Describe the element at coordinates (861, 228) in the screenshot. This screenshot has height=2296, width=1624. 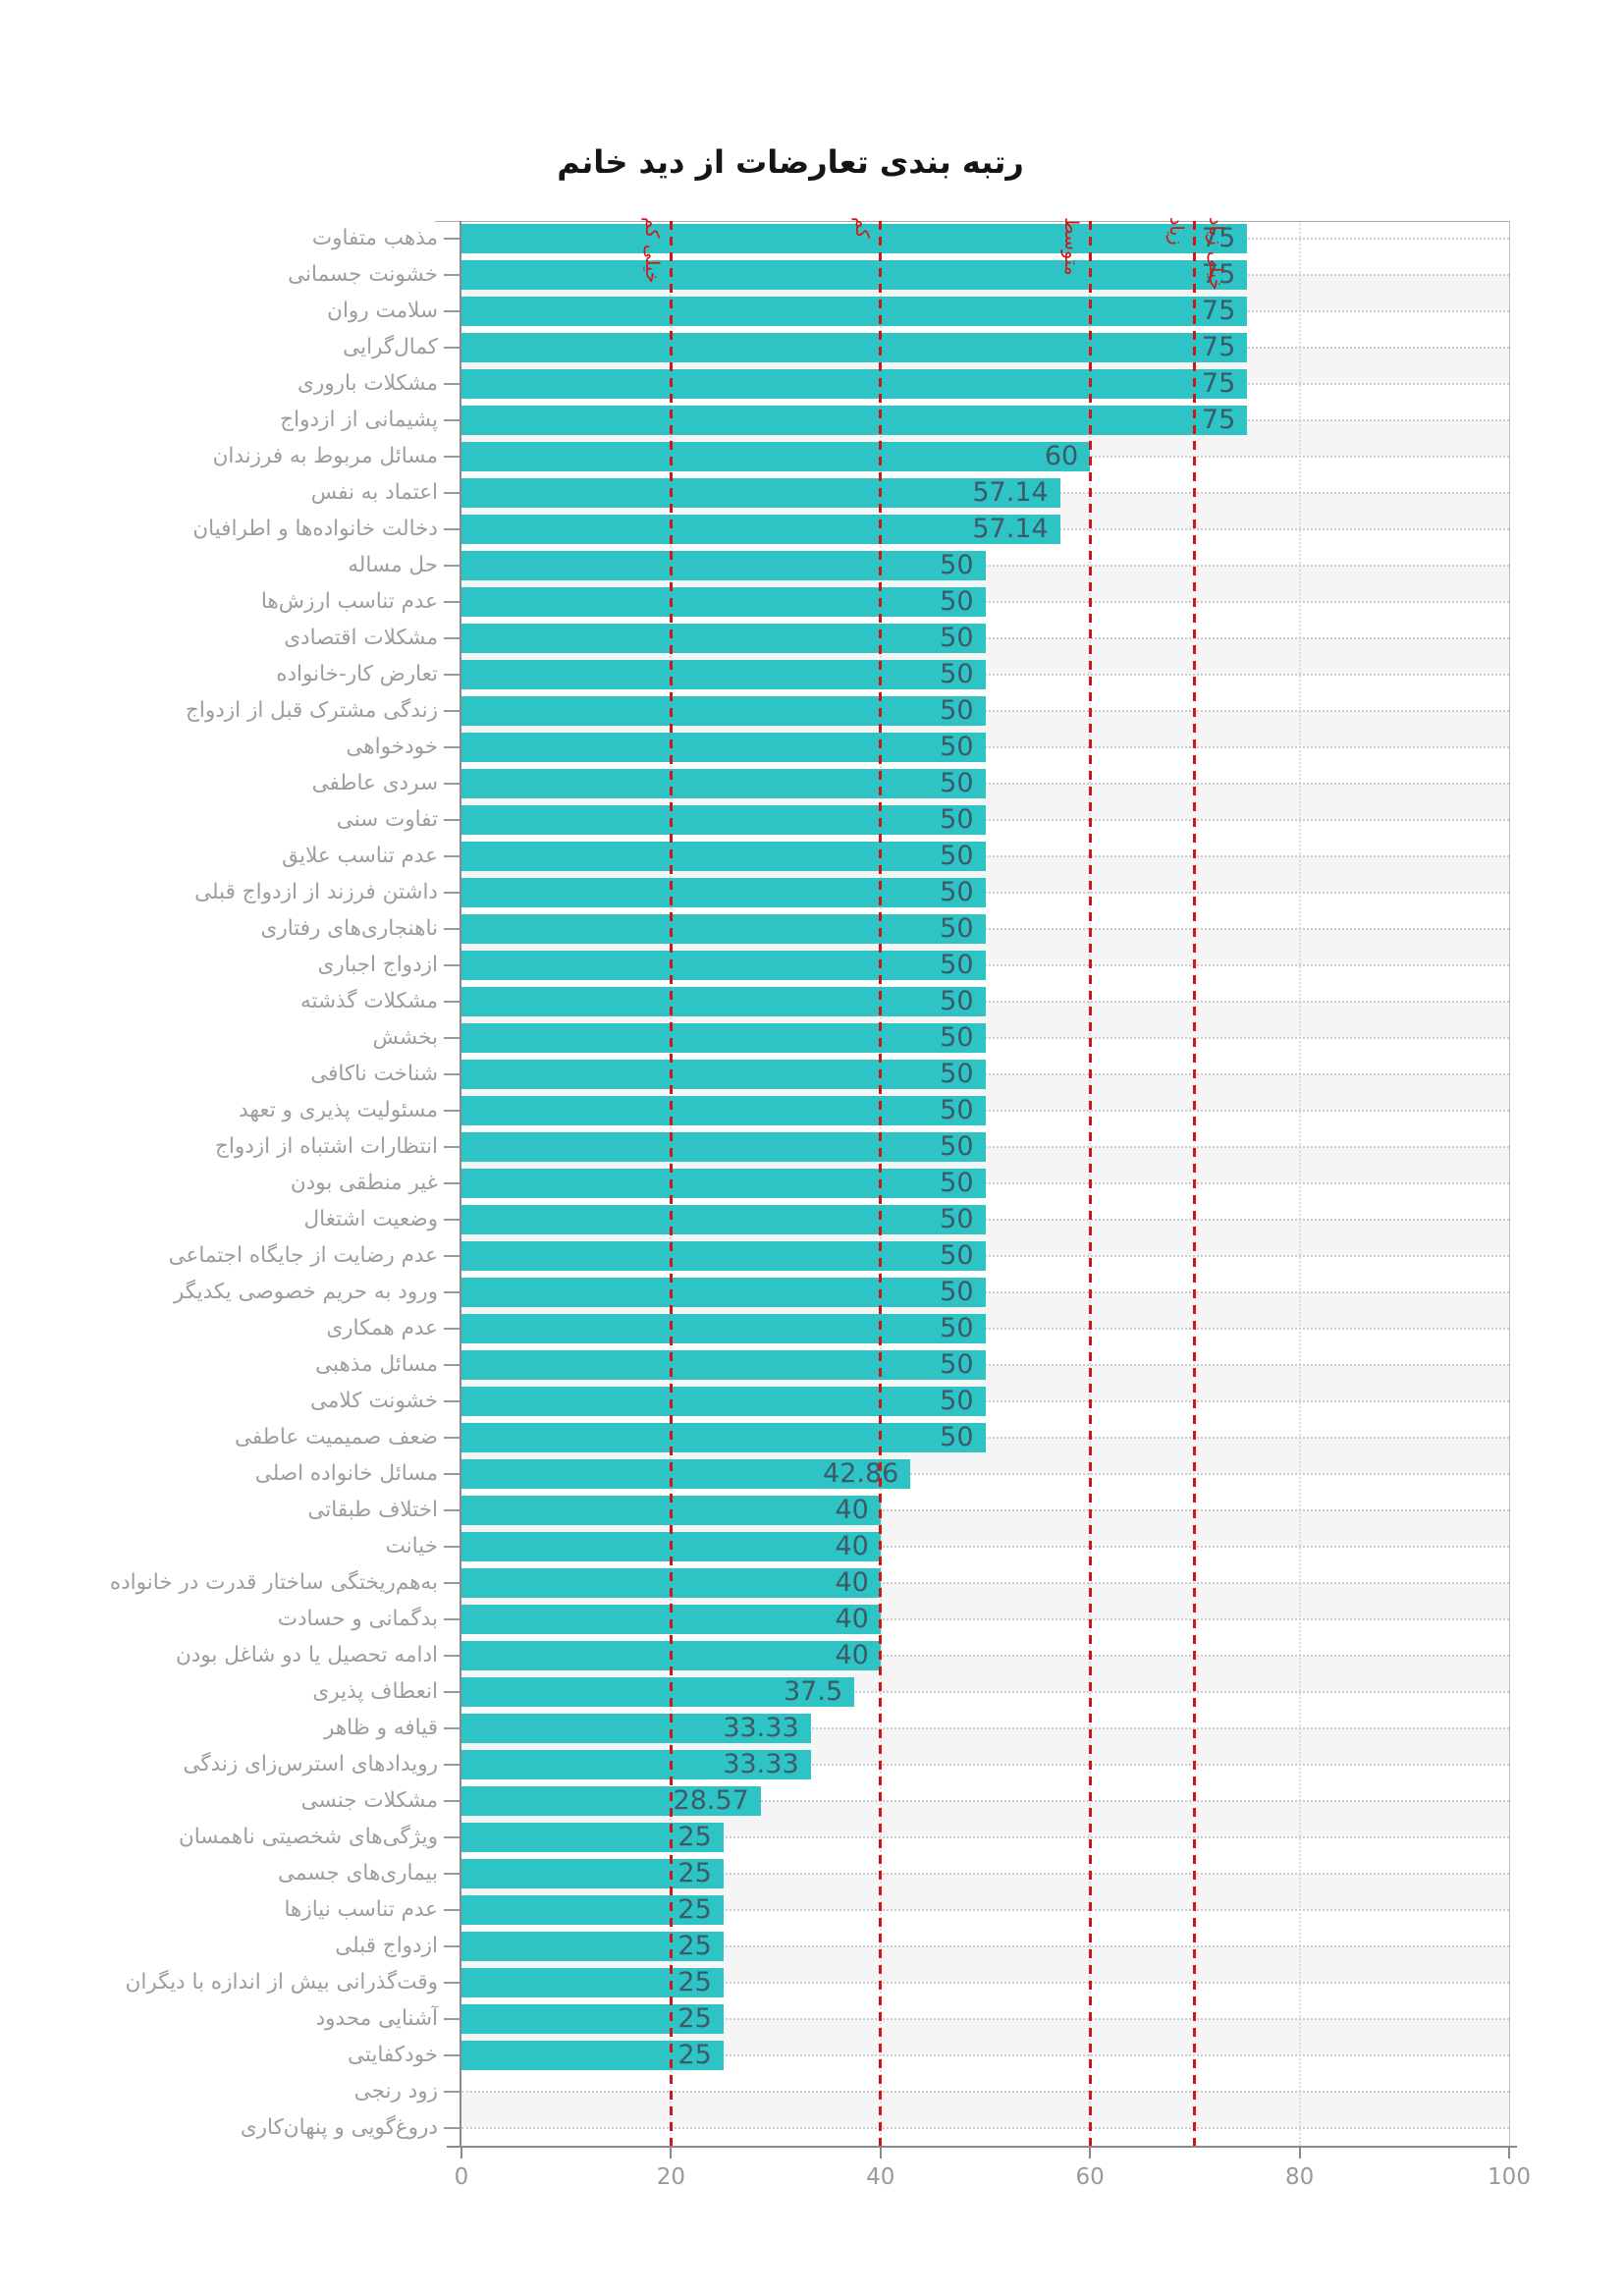
I see `threshold-label: کم` at that location.